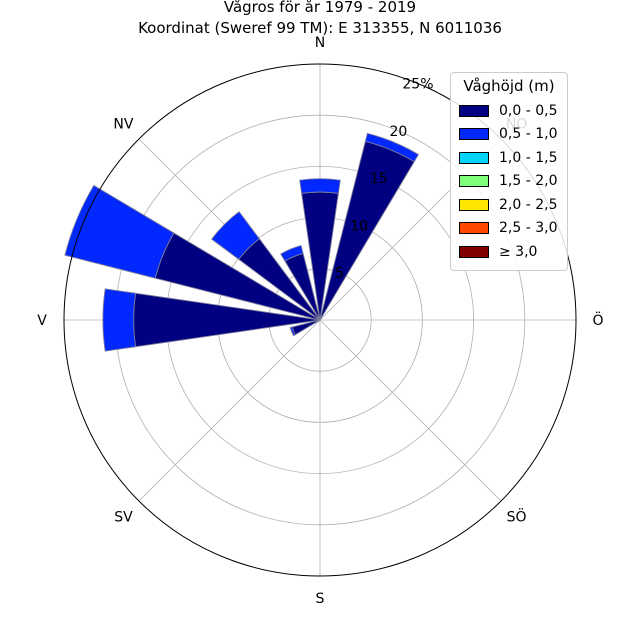  I want to click on legend-item: 1,0 - 1,5, so click(509, 158).